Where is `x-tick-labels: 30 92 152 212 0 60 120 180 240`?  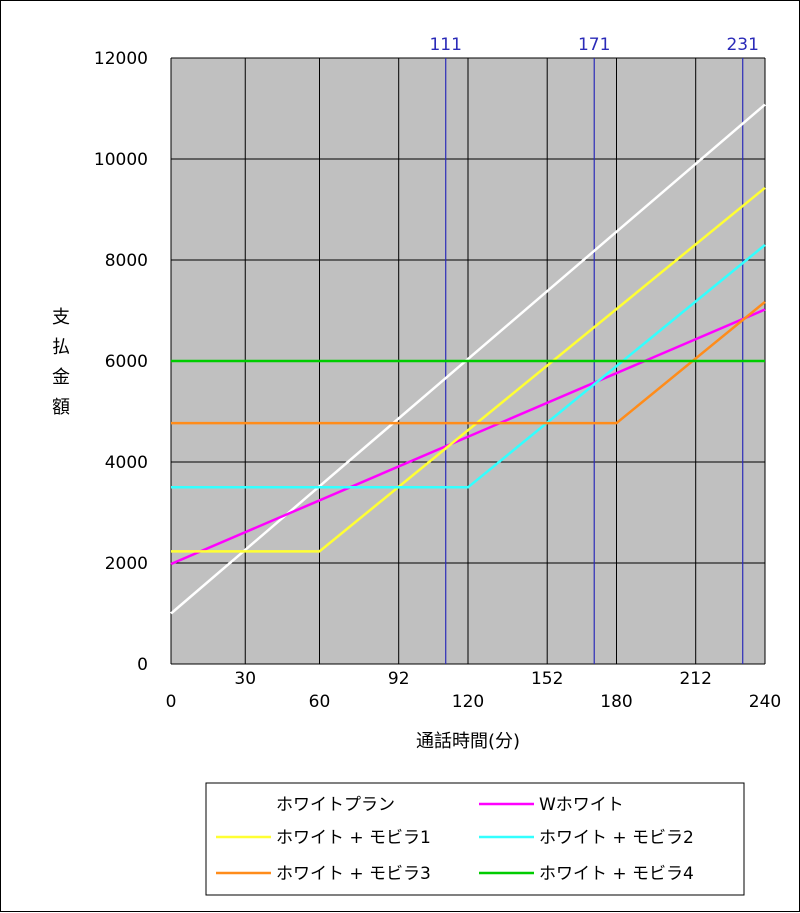 x-tick-labels: 30 92 152 212 0 60 120 180 240 is located at coordinates (474, 690).